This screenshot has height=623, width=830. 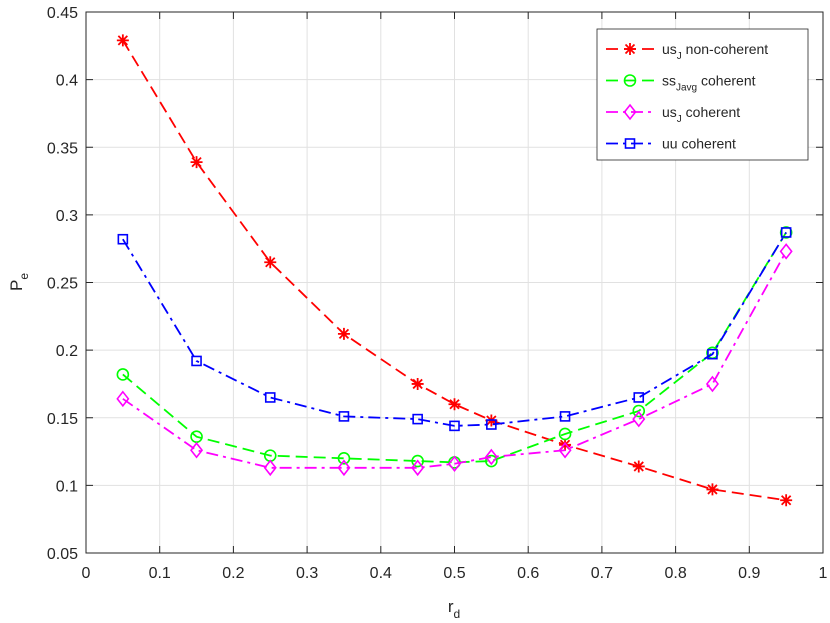 I want to click on y-tick-label: 0.3, so click(x=67, y=216).